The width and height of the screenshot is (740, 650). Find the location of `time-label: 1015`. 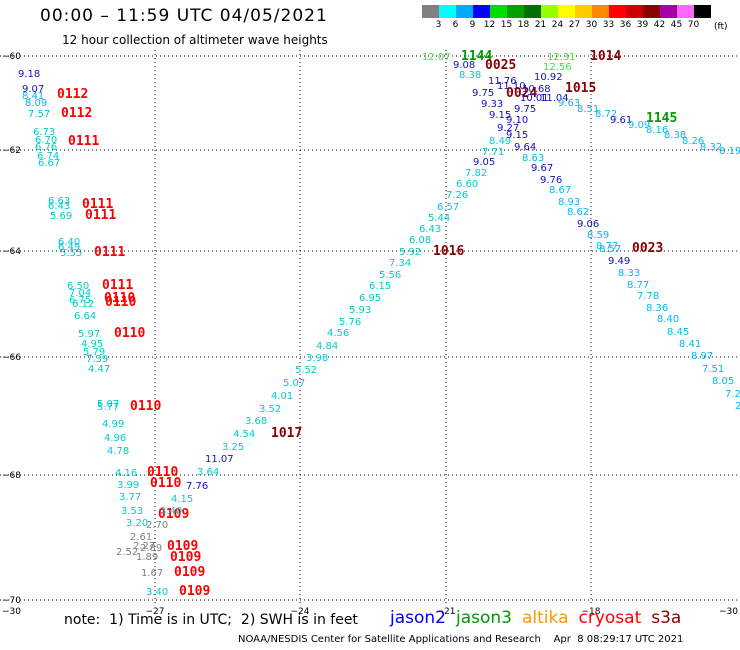

time-label: 1015 is located at coordinates (580, 88).